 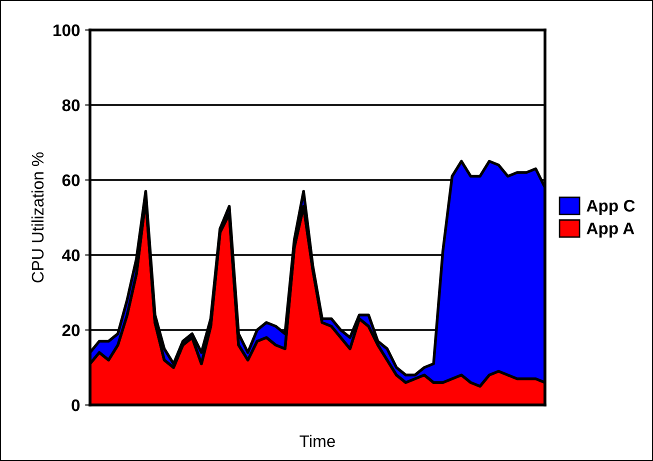 I want to click on legend-label: App A, so click(x=610, y=230).